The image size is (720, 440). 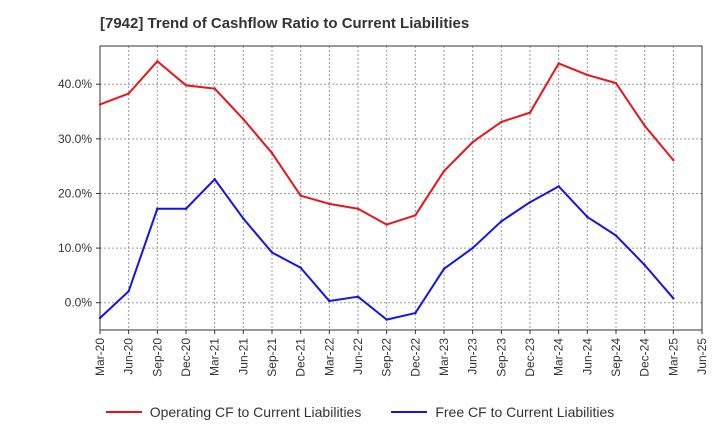 I want to click on x-tick-label: Mar-24, so click(x=559, y=357).